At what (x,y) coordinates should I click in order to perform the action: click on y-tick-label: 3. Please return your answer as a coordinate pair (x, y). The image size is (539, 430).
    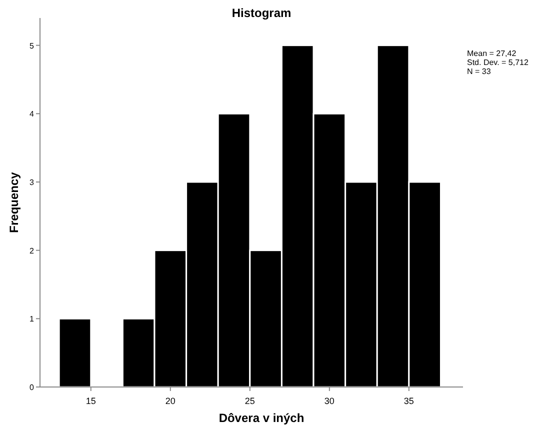
    Looking at the image, I should click on (32, 182).